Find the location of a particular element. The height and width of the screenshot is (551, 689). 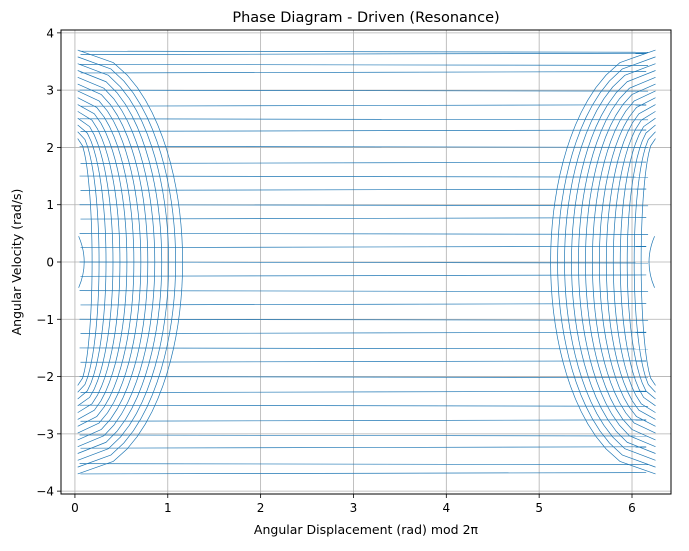

x-tick-label: 6 is located at coordinates (632, 508).